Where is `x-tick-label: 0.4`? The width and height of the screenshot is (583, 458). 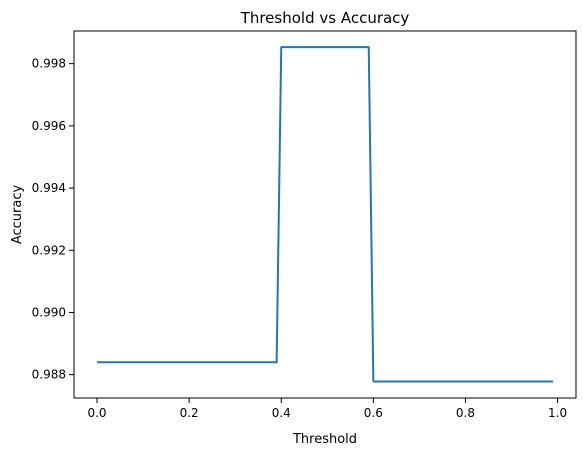
x-tick-label: 0.4 is located at coordinates (281, 413).